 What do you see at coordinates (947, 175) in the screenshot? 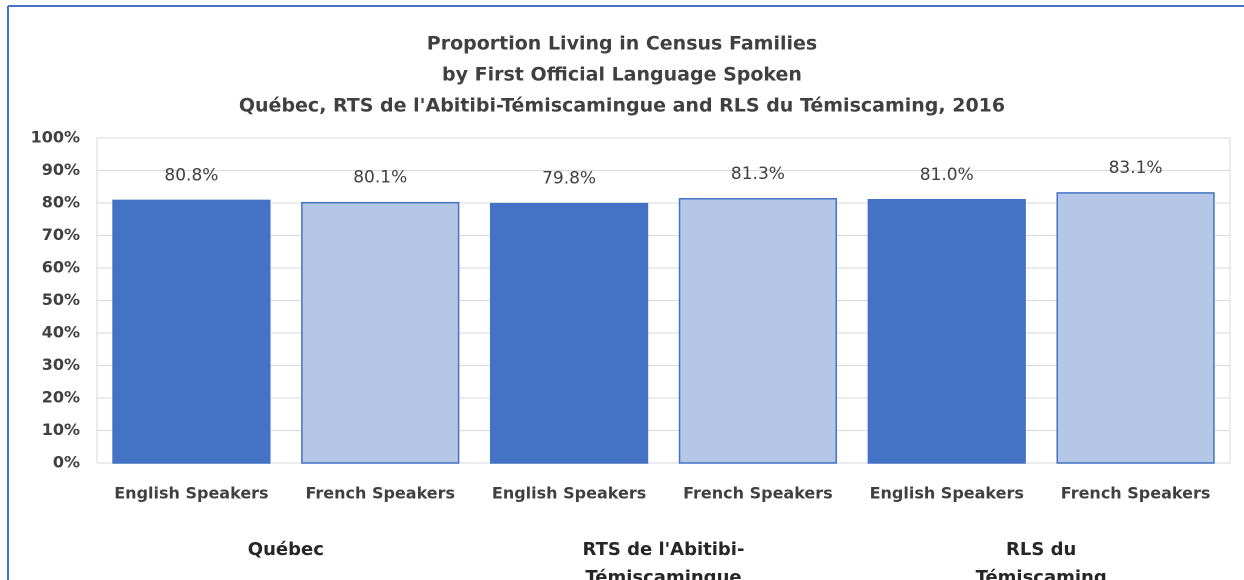
I see `value-label: 81.0%` at bounding box center [947, 175].